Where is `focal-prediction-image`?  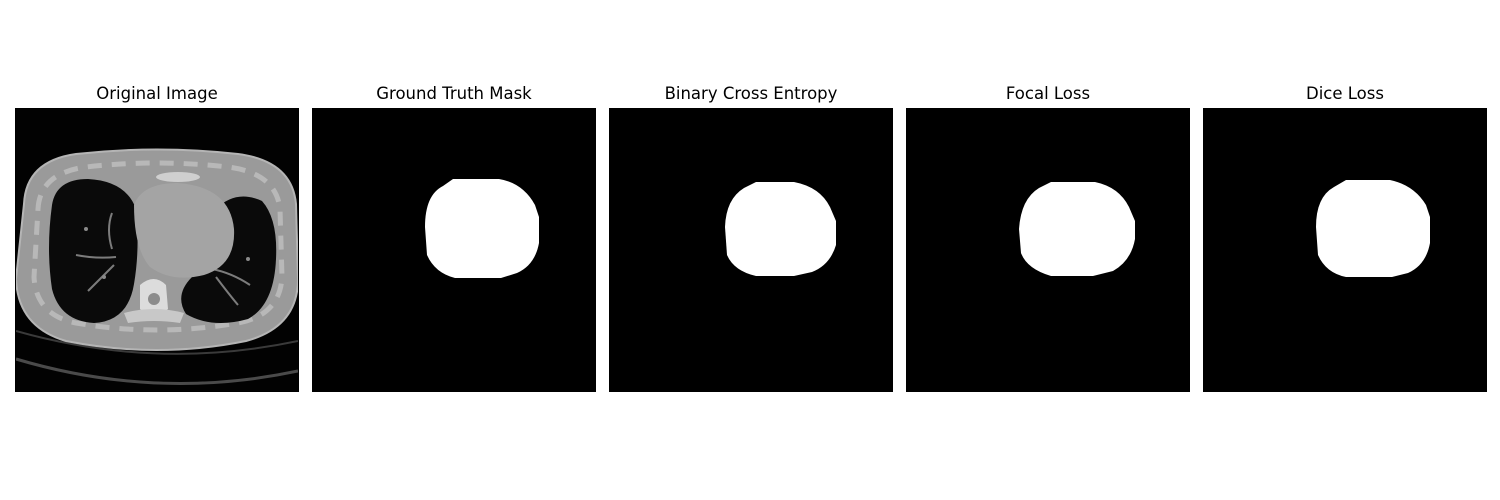 focal-prediction-image is located at coordinates (1048, 250).